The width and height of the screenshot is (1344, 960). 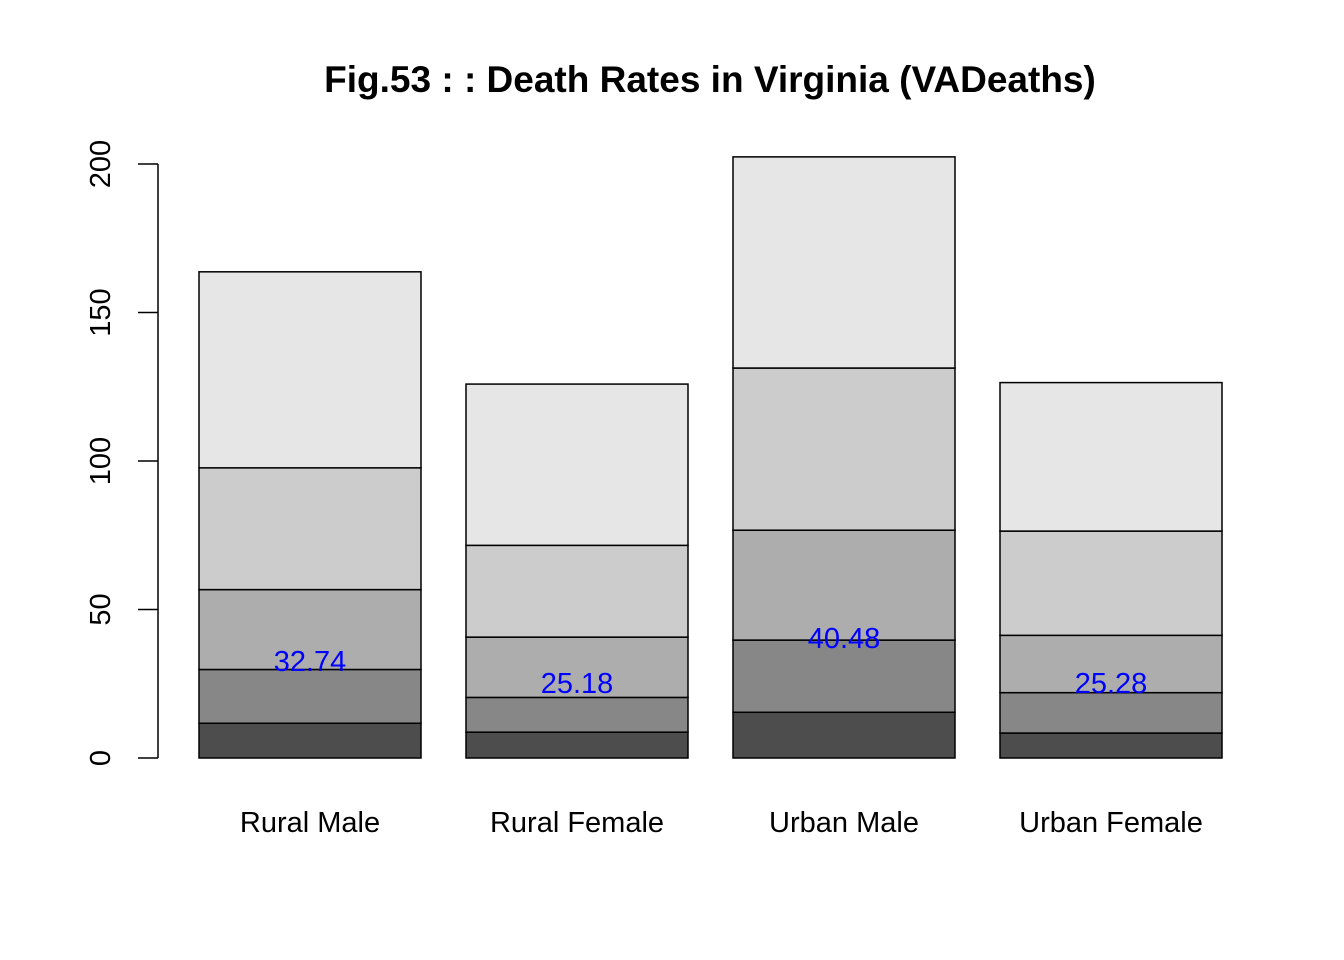 What do you see at coordinates (101, 164) in the screenshot?
I see `y-tick-label: 200` at bounding box center [101, 164].